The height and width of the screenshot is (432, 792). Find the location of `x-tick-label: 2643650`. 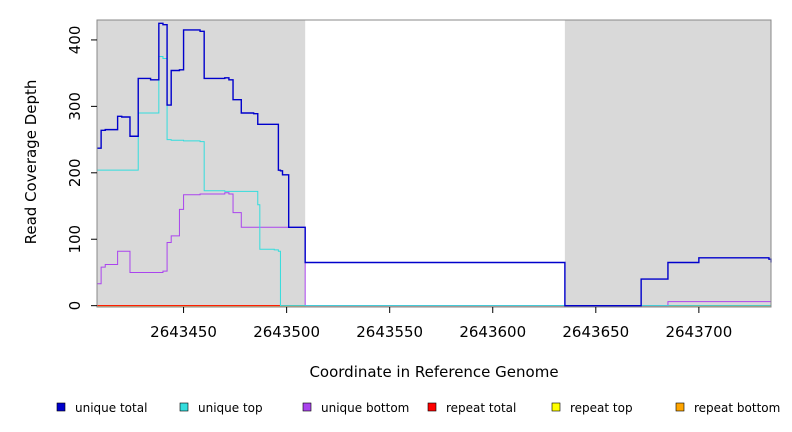

x-tick-label: 2643650 is located at coordinates (595, 332).